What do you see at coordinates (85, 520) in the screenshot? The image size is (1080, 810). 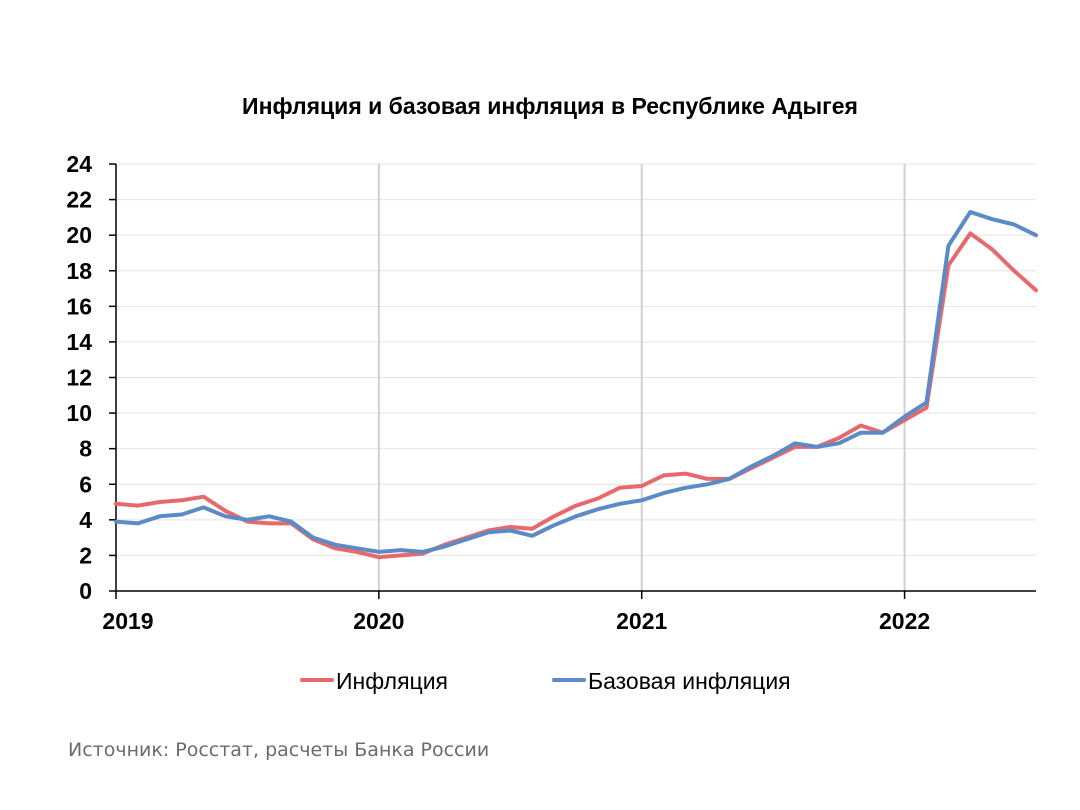 I see `y-tick-label: 4` at bounding box center [85, 520].